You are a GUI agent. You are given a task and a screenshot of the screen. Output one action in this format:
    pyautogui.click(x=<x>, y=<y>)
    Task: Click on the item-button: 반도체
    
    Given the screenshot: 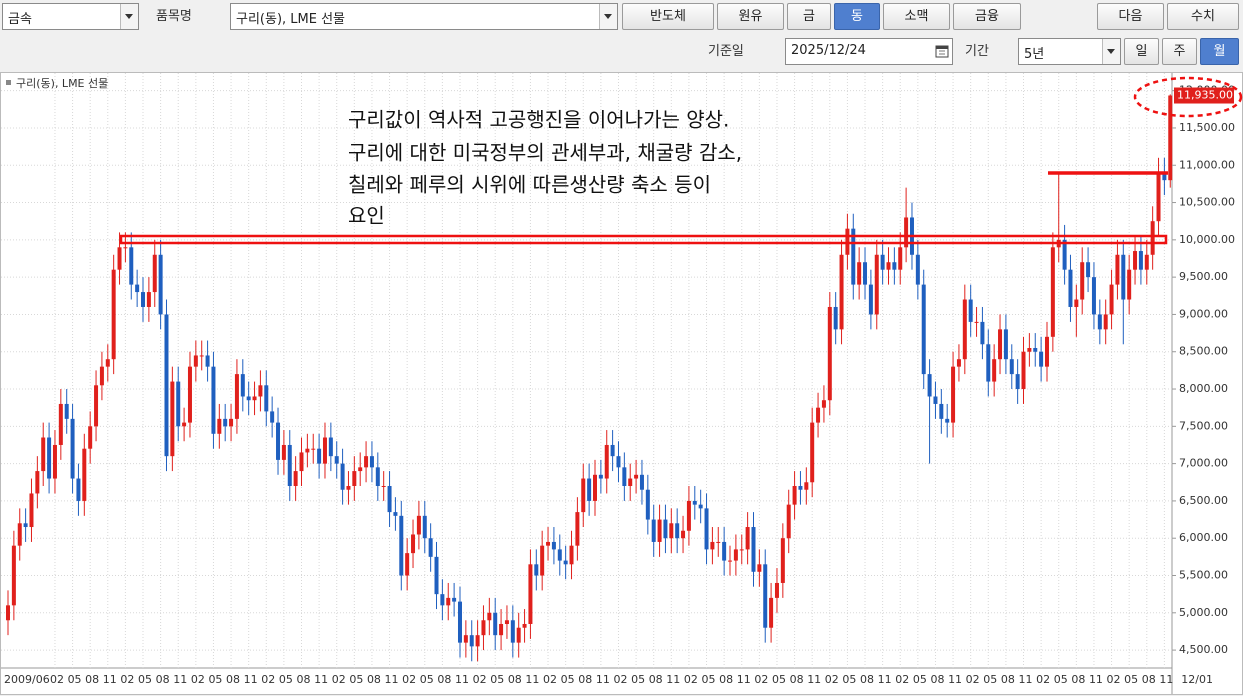 What is the action you would take?
    pyautogui.click(x=668, y=16)
    